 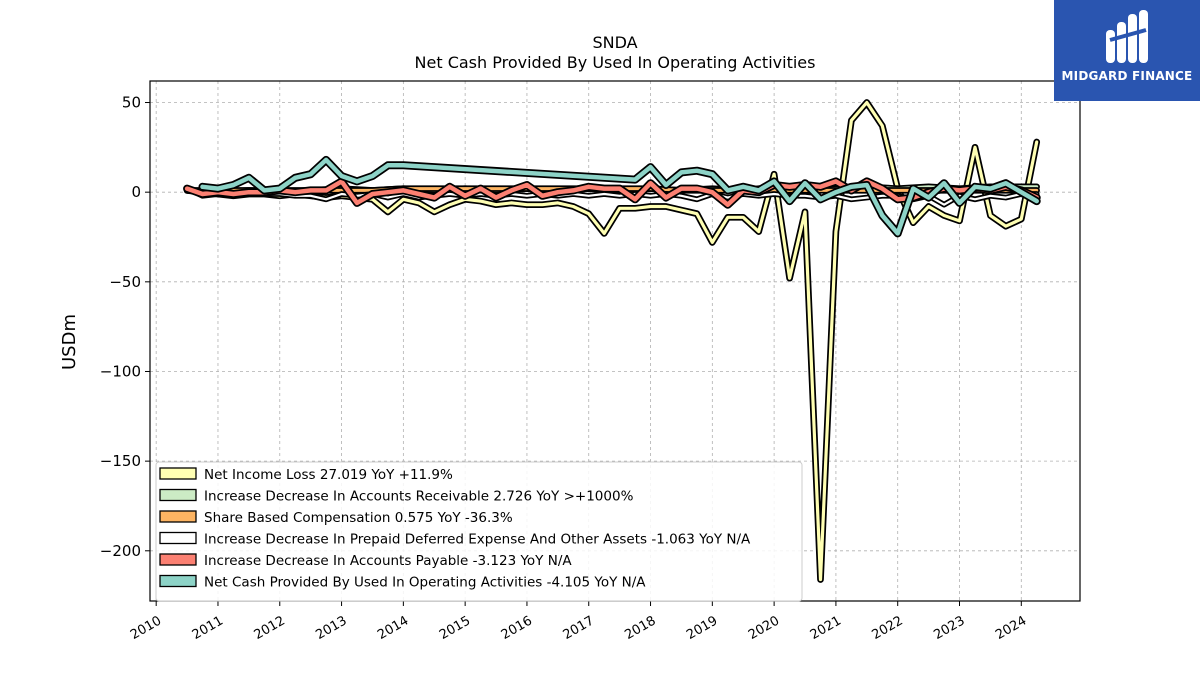 I want to click on x-tick-label: 2022, so click(x=888, y=628).